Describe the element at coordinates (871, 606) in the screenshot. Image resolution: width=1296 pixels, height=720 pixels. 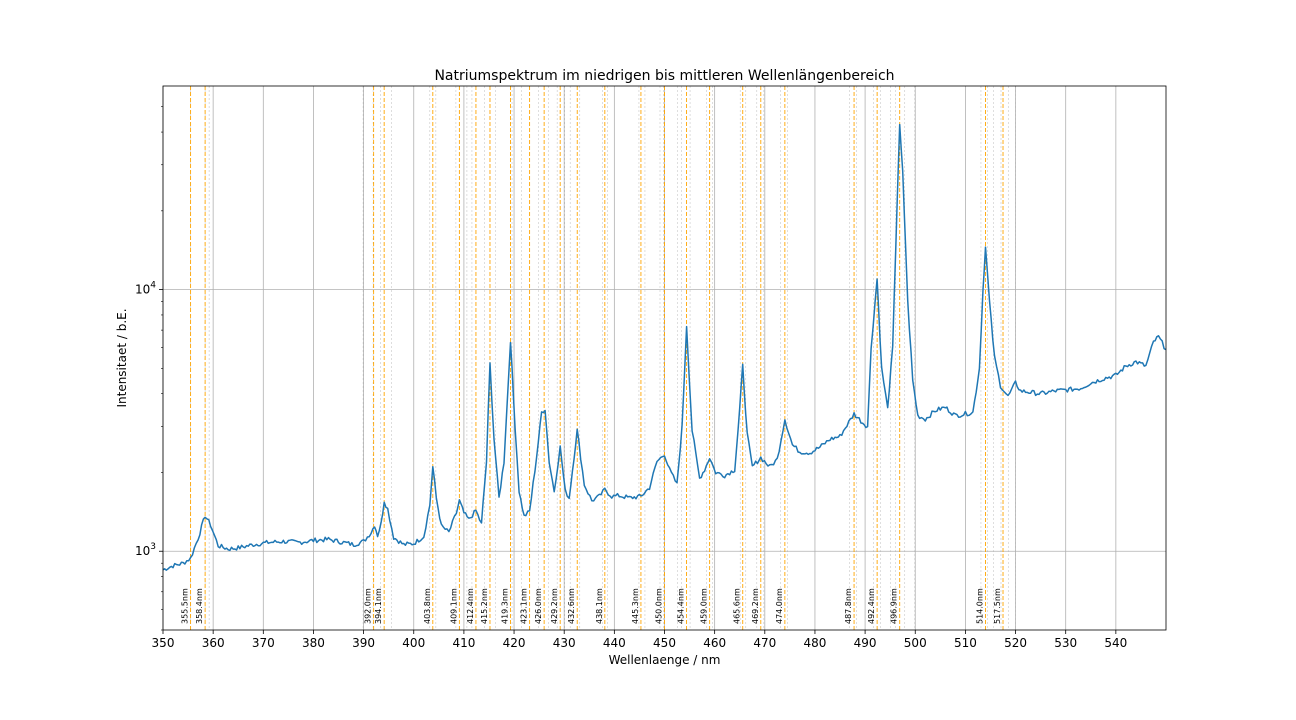
I see `marker-label: 492.4nm` at that location.